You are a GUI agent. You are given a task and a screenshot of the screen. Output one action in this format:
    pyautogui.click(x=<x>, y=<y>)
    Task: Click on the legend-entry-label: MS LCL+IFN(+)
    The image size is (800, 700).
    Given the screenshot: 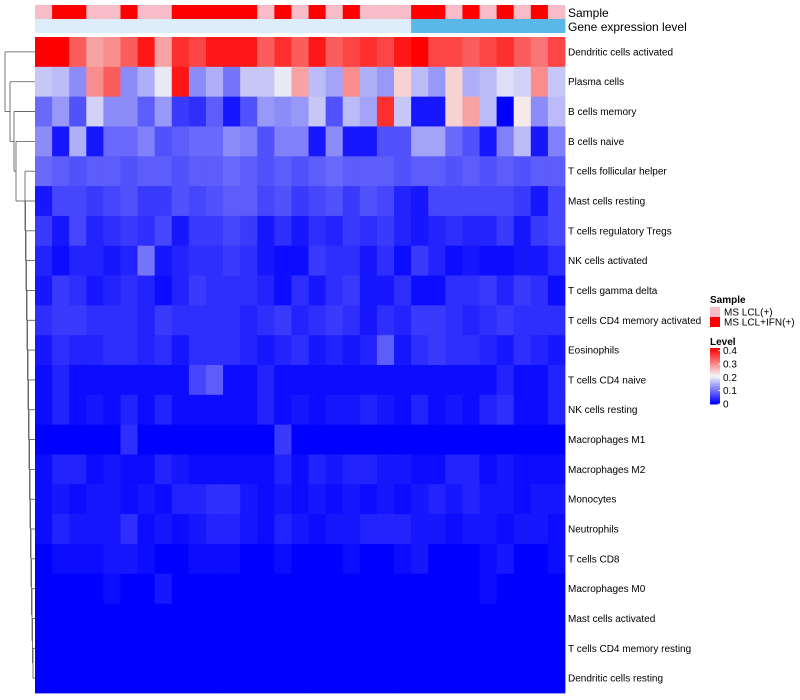 What is the action you would take?
    pyautogui.click(x=759, y=323)
    